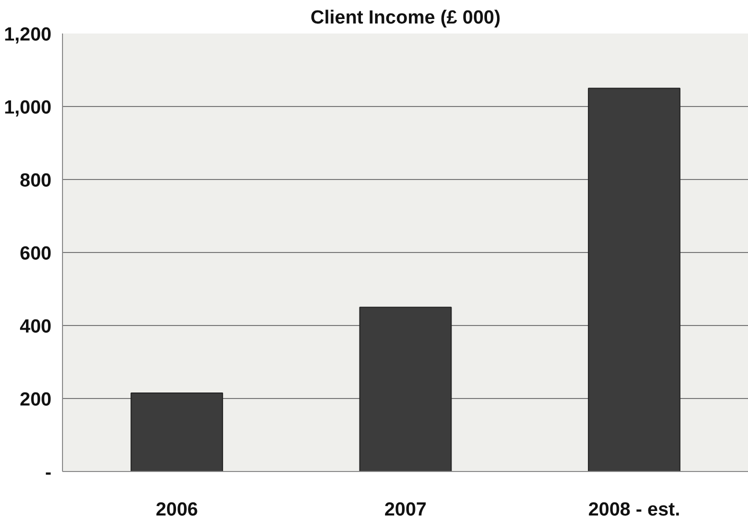 The height and width of the screenshot is (523, 748). I want to click on y-tick-label: 1,200, so click(28, 35).